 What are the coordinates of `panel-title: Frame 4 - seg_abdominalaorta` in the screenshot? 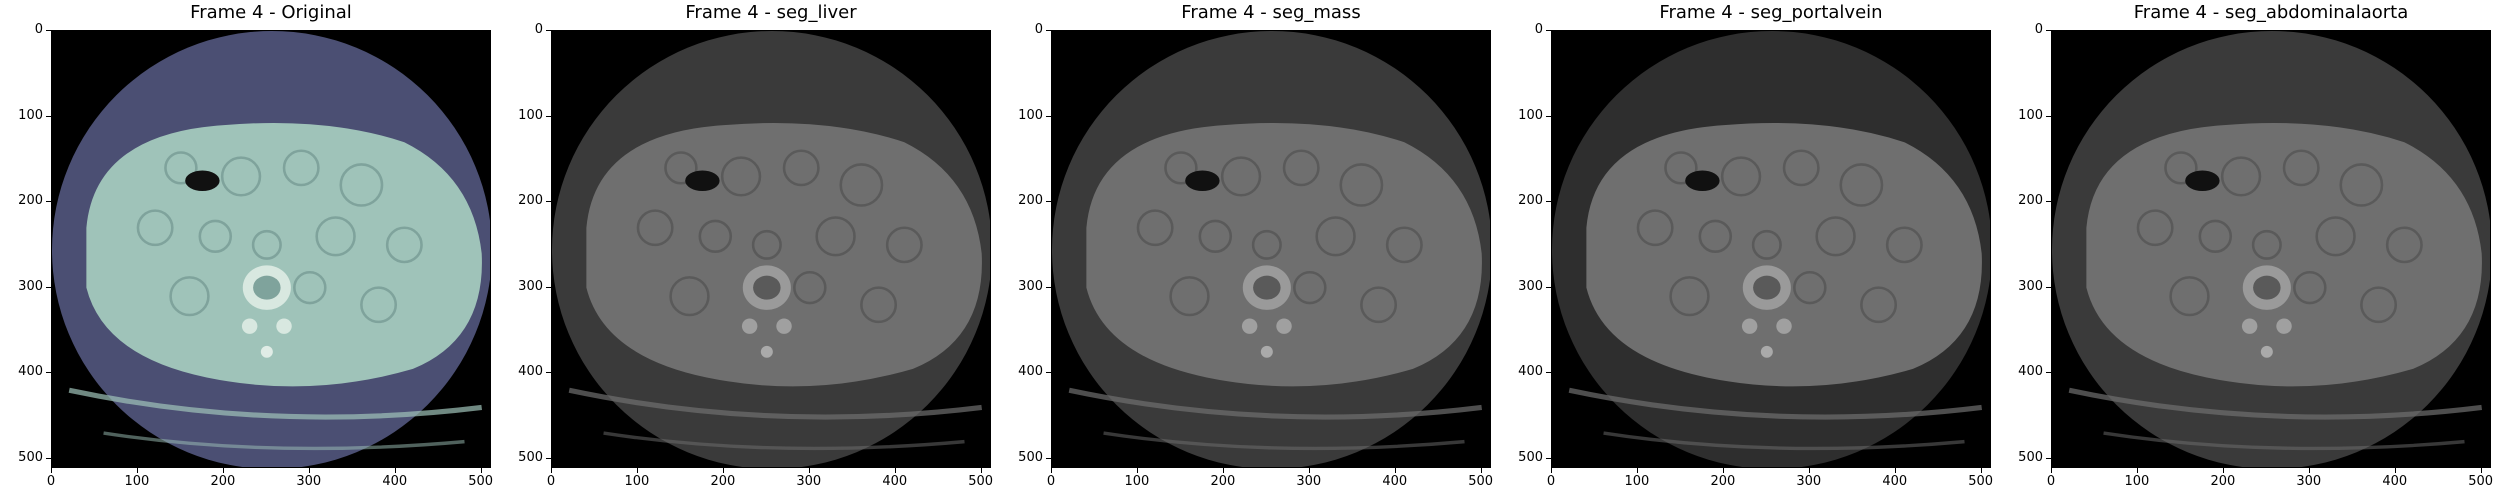 It's located at (2271, 12).